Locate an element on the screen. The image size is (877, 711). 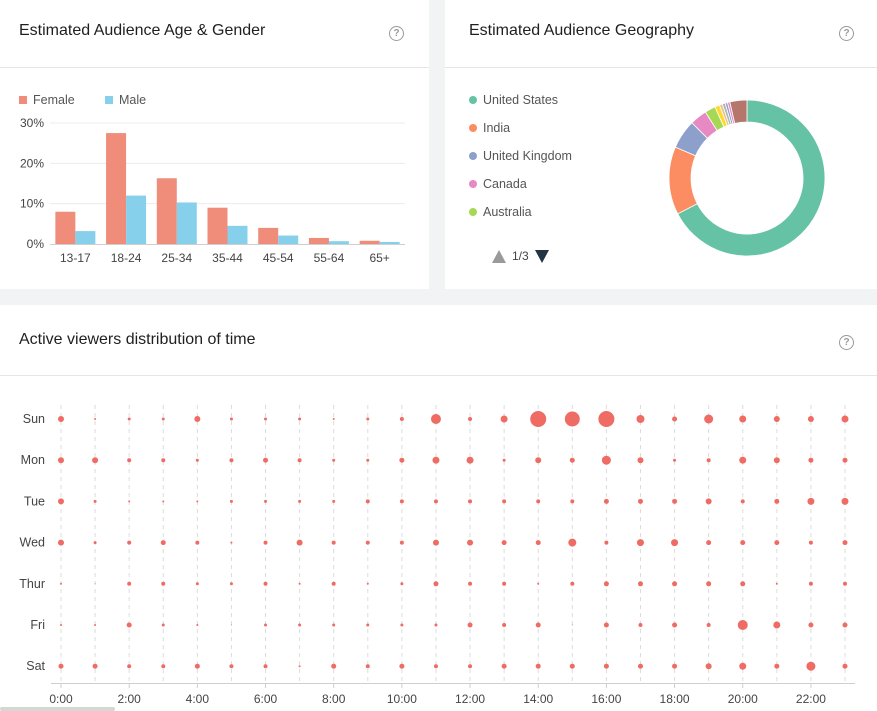
x-tick-label: 65+ is located at coordinates (379, 258).